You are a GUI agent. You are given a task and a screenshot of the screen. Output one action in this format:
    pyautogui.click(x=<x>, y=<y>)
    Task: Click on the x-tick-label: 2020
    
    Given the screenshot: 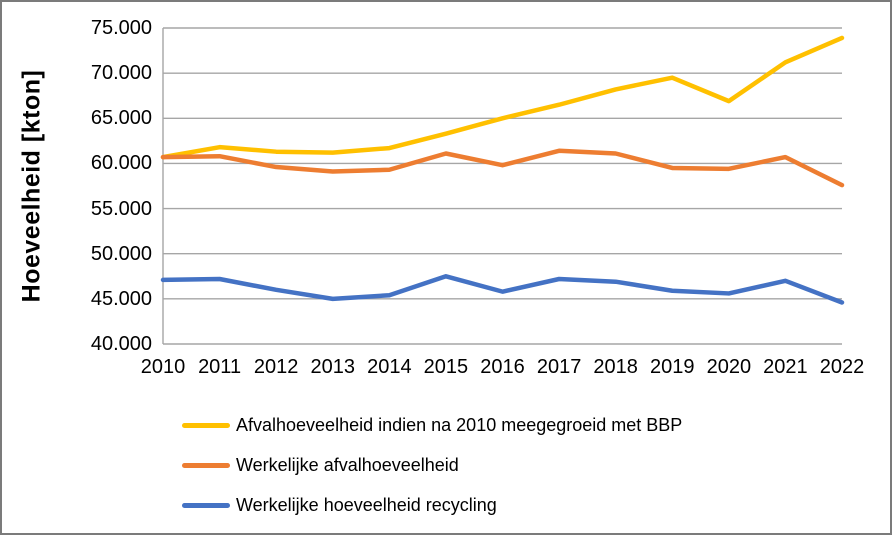 What is the action you would take?
    pyautogui.click(x=729, y=367)
    